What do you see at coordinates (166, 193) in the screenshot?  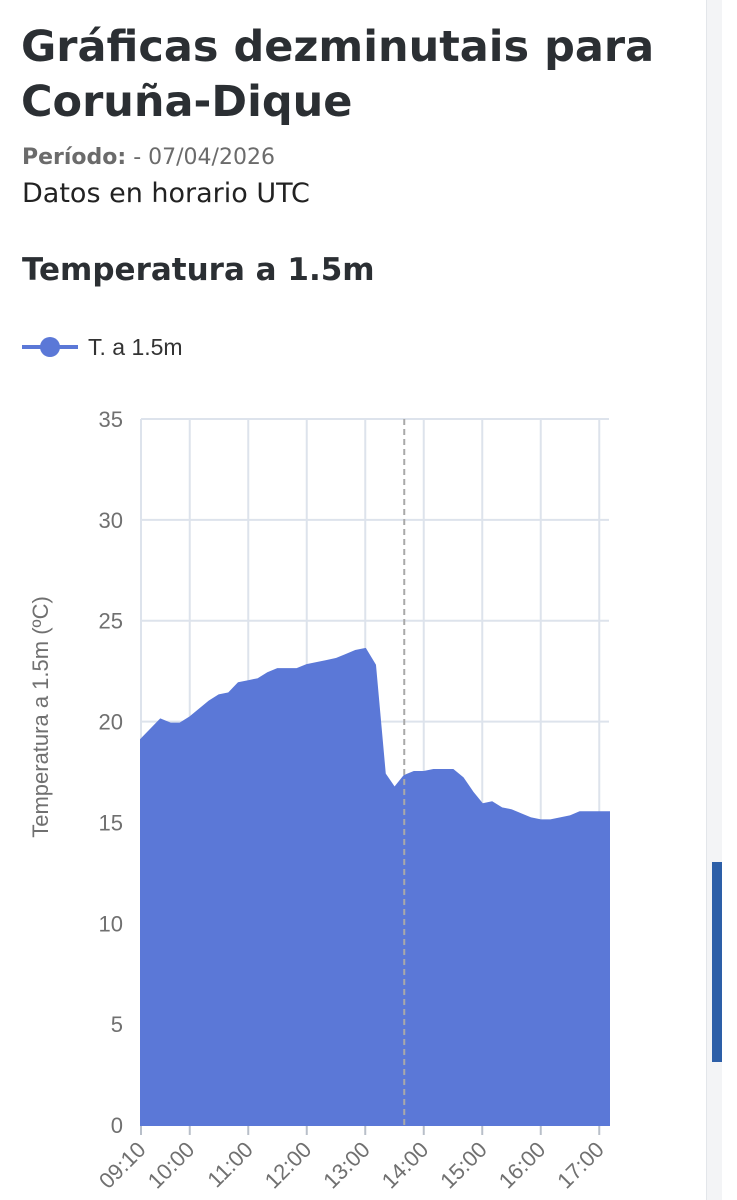 I see `utc-note: Datos en horario UTC` at bounding box center [166, 193].